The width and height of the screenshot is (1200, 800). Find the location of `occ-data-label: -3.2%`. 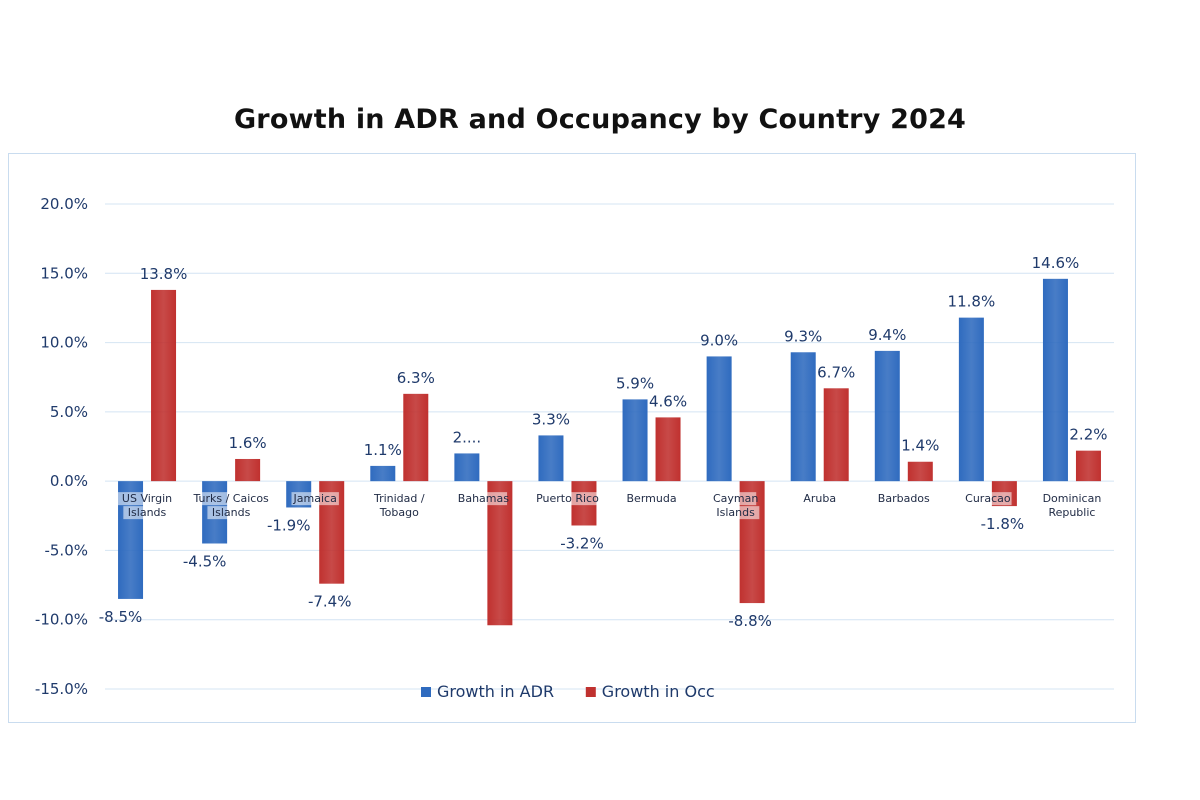

occ-data-label: -3.2% is located at coordinates (582, 543).